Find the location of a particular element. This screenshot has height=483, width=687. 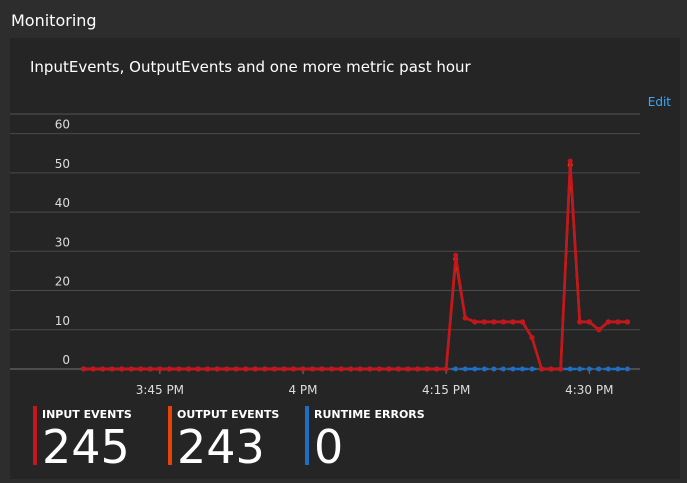

y-tick-label: 40 is located at coordinates (62, 203).